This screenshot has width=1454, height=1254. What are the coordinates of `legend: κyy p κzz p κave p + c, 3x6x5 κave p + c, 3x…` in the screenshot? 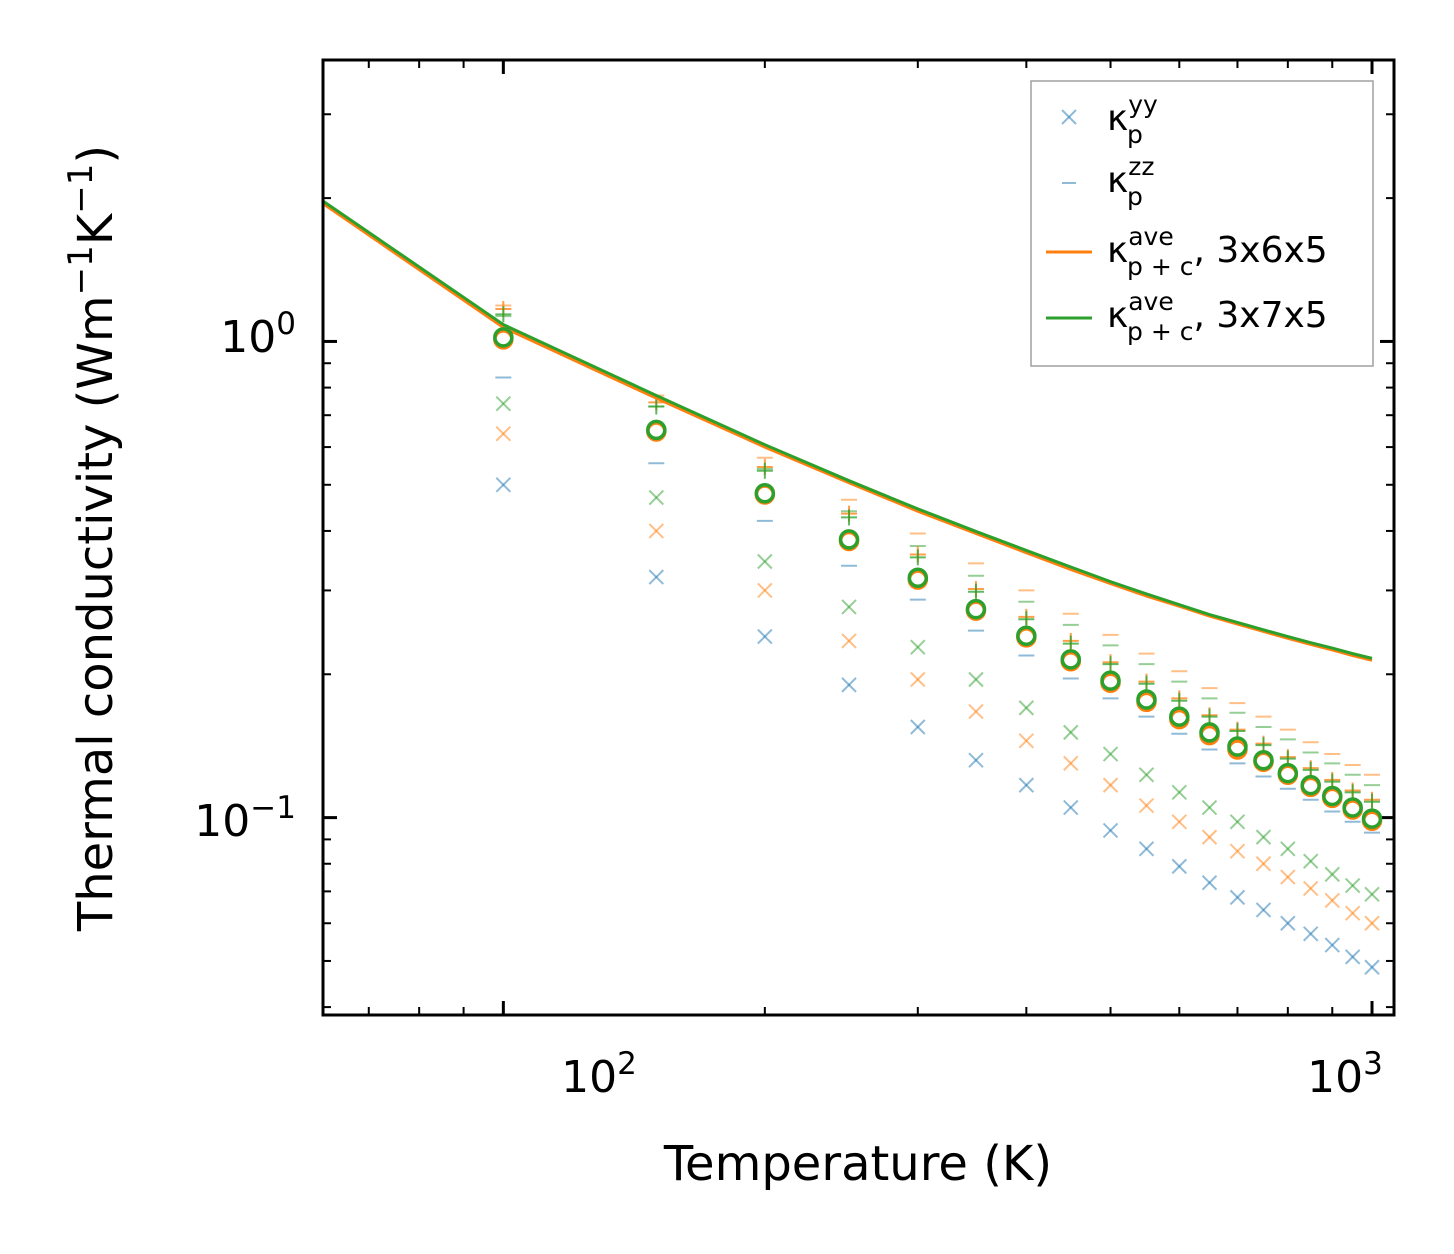 It's located at (1202, 223).